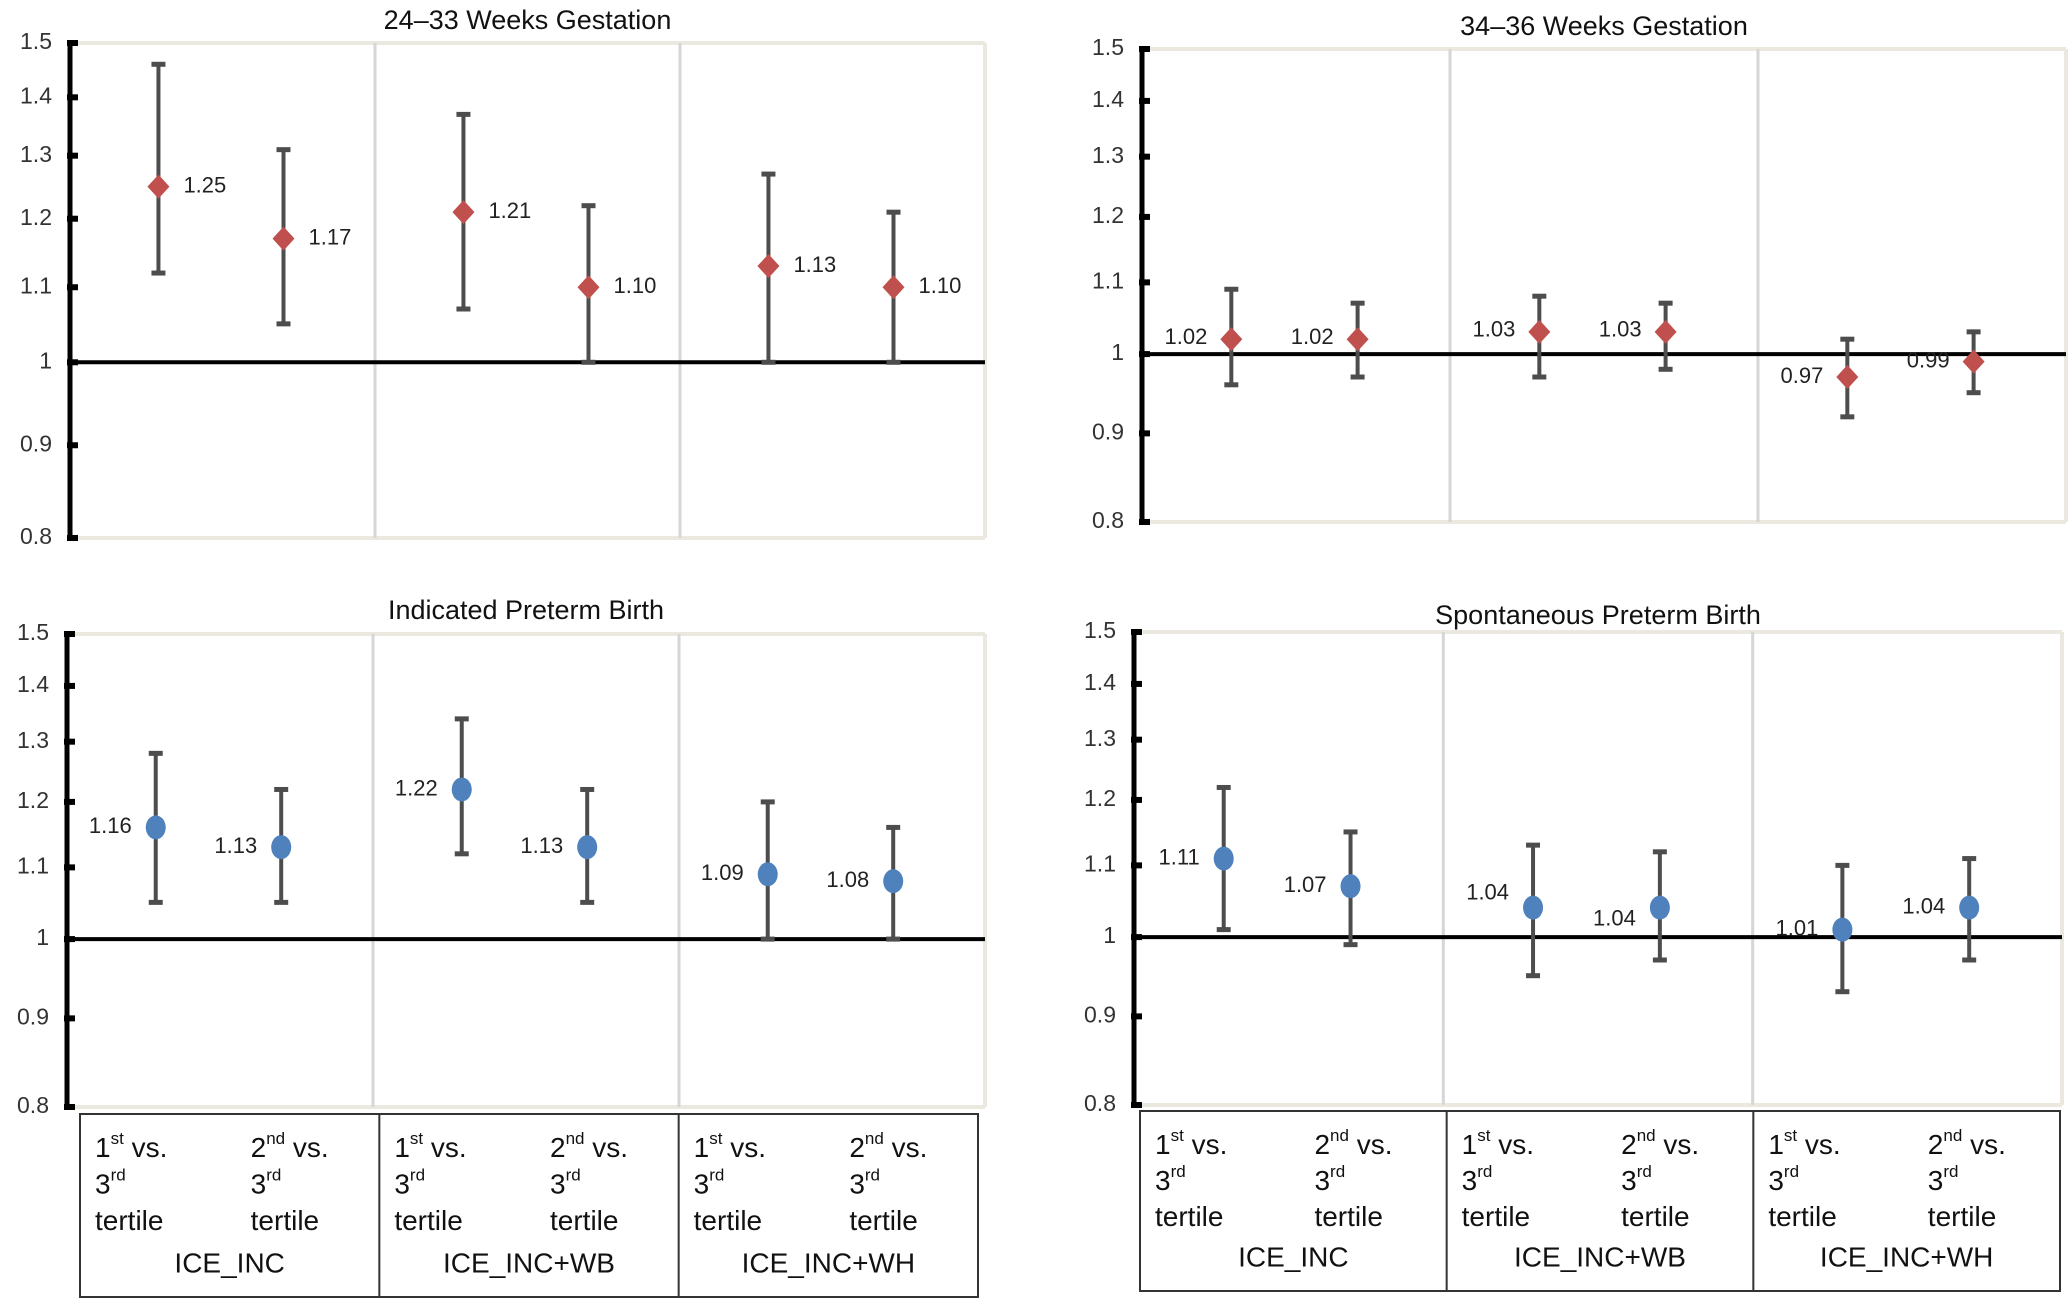 The width and height of the screenshot is (2070, 1303). What do you see at coordinates (33, 1105) in the screenshot?
I see `y-tick-label: 0.8` at bounding box center [33, 1105].